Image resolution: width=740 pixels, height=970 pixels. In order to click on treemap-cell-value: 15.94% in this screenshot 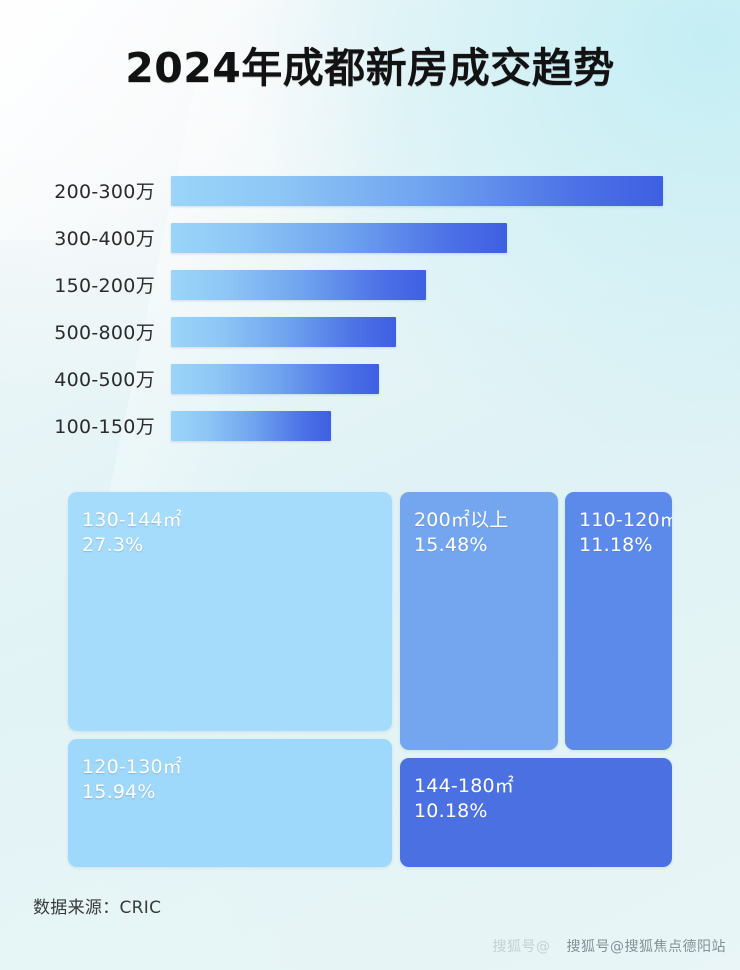, I will do `click(119, 792)`.